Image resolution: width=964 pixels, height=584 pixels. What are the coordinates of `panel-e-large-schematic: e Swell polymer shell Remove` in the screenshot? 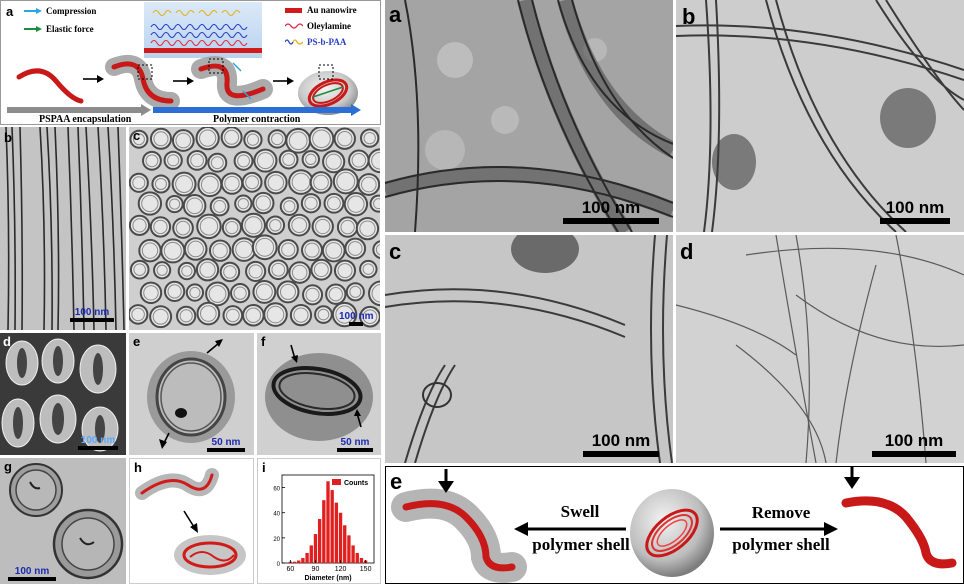 It's located at (674, 525).